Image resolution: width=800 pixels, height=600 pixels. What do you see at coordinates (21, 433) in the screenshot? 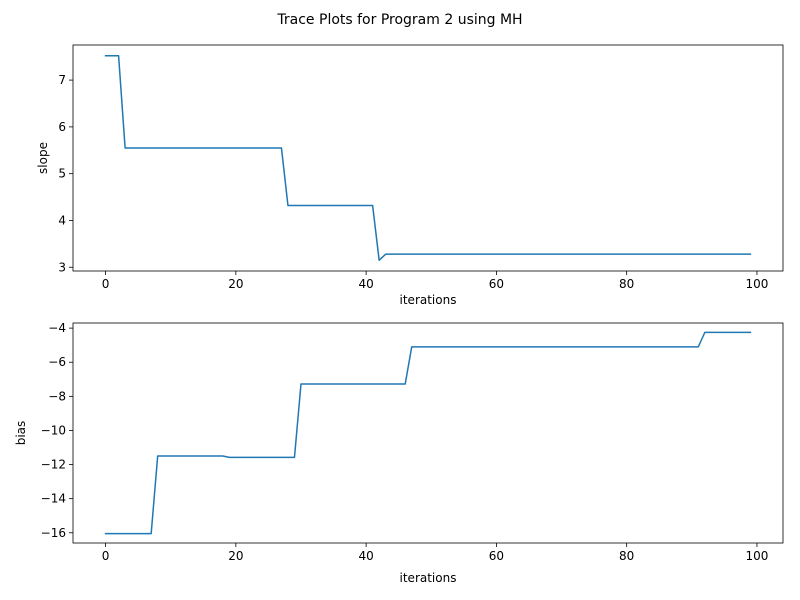
I see `bias-y-axis-label: bias` at bounding box center [21, 433].